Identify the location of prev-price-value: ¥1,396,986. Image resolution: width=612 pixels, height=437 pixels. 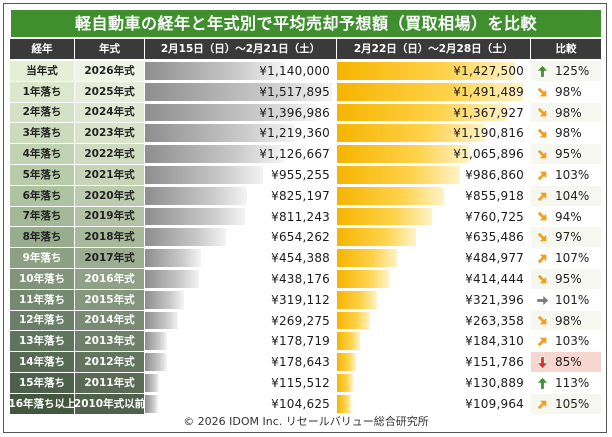
(294, 112).